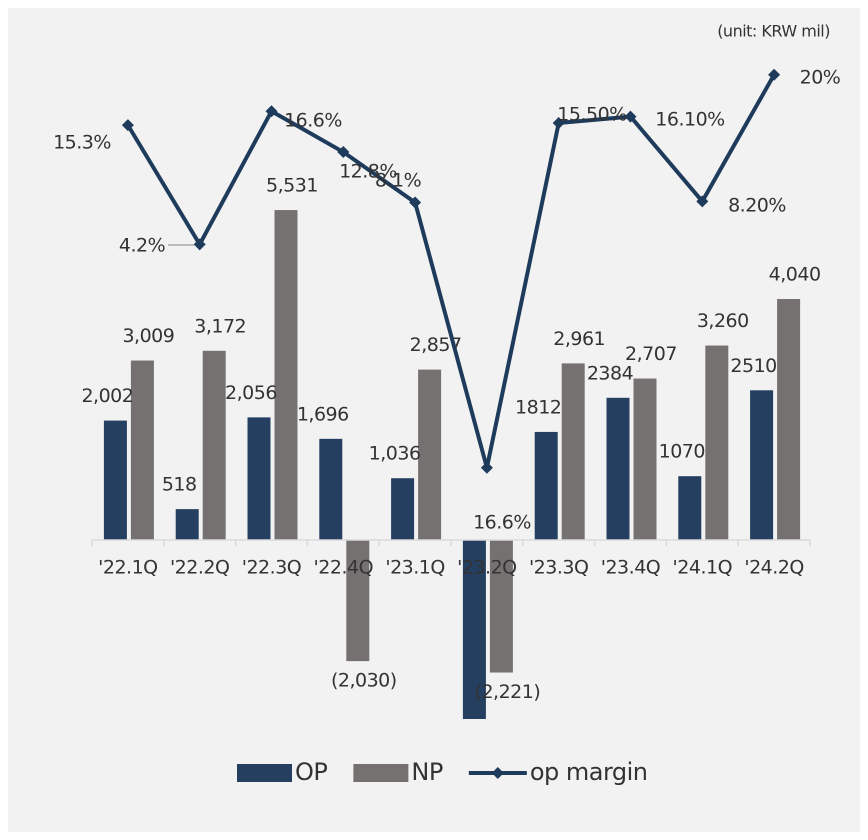  What do you see at coordinates (199, 568) in the screenshot?
I see `x-tick-label: '22.2Q` at bounding box center [199, 568].